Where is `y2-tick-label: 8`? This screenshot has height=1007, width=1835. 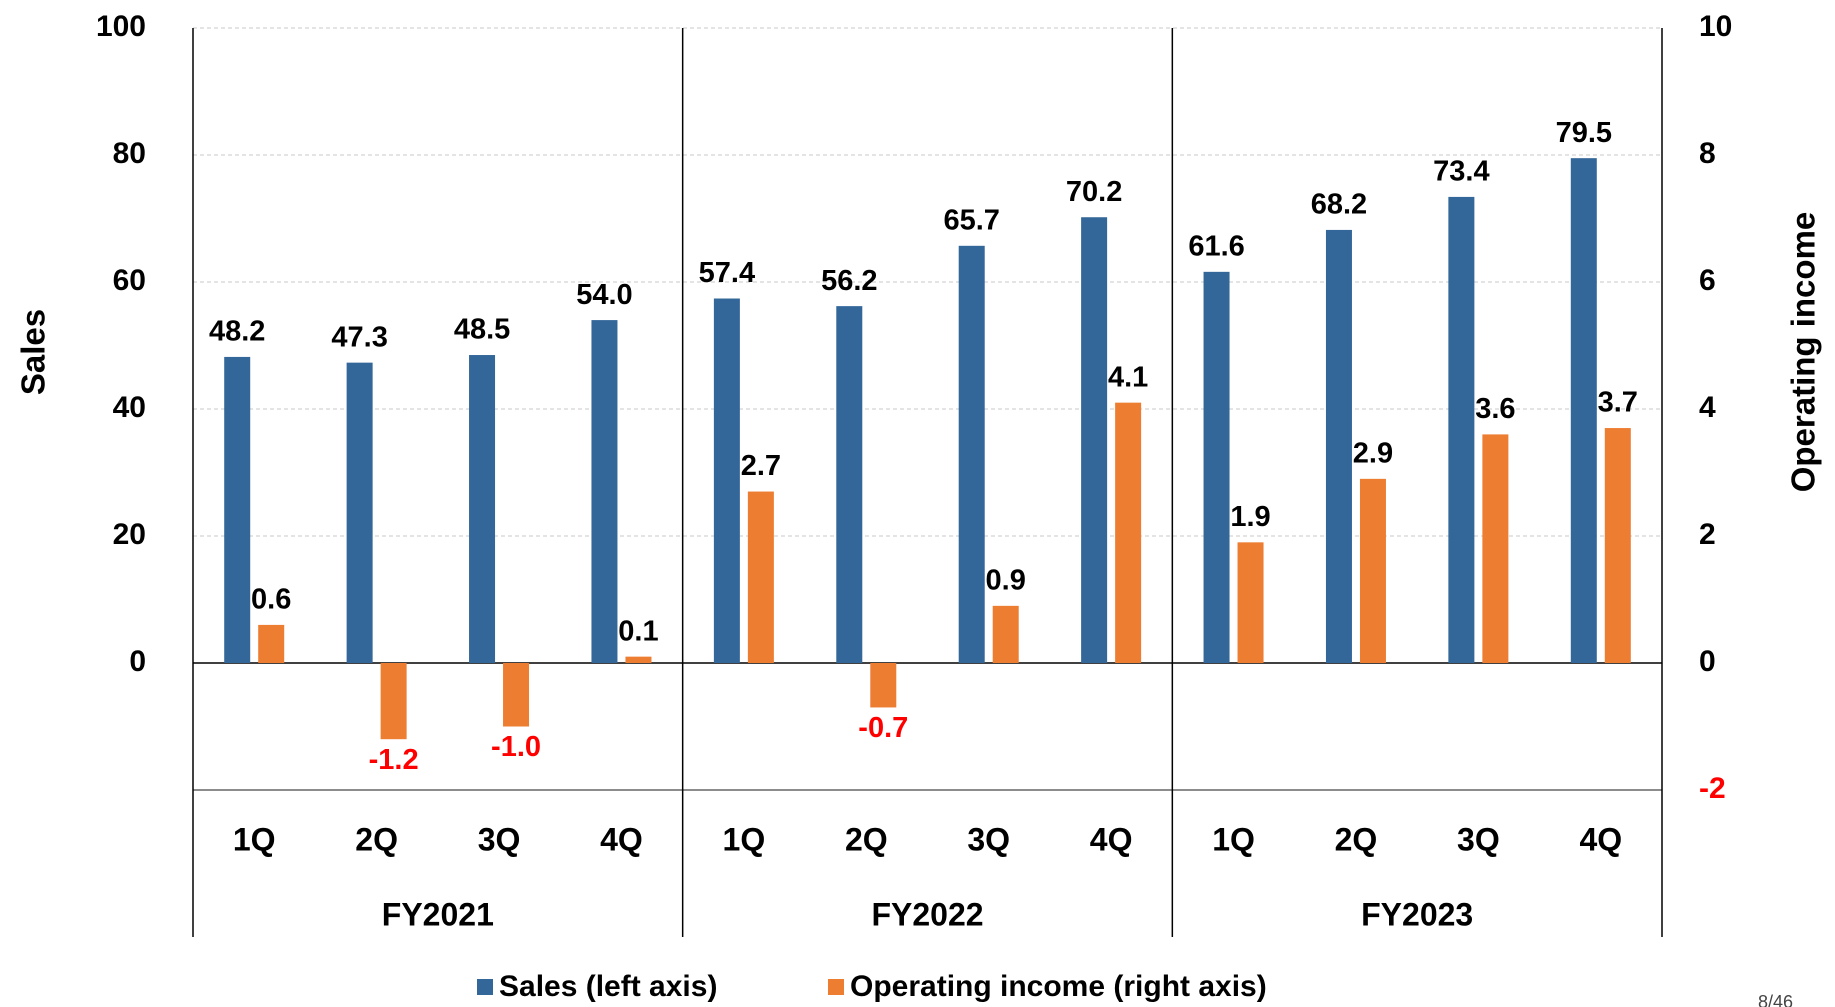
y2-tick-label: 8 is located at coordinates (1707, 153).